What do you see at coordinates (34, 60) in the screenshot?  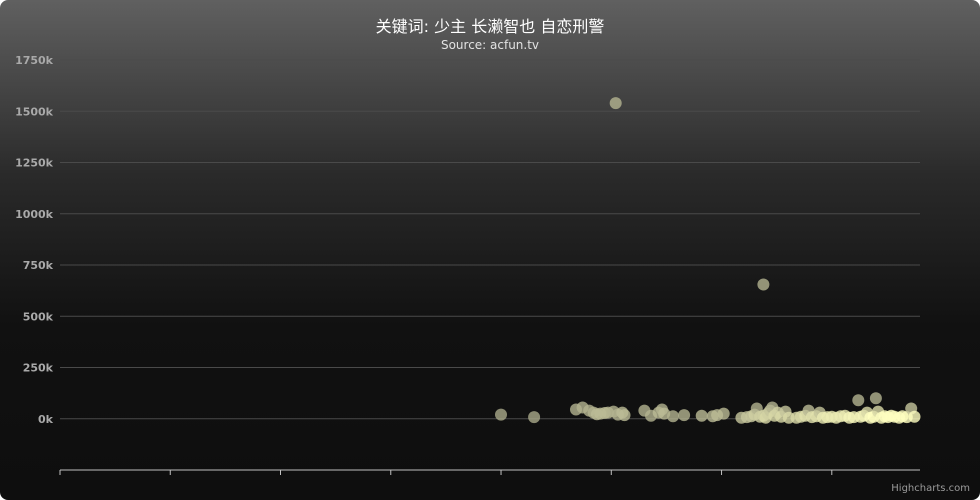 I see `y-tick-label: 1750k` at bounding box center [34, 60].